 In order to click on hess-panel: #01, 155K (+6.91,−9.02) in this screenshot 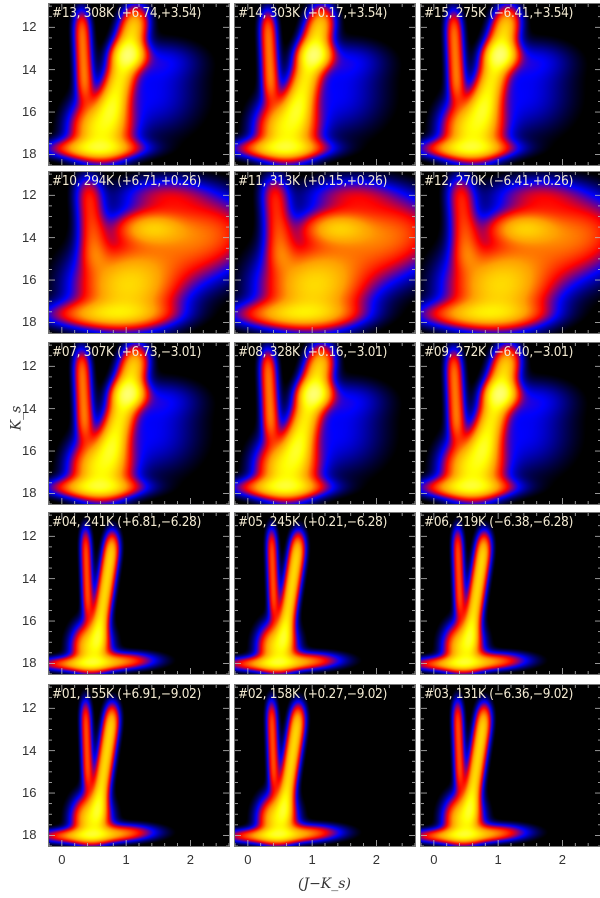, I will do `click(139, 765)`.